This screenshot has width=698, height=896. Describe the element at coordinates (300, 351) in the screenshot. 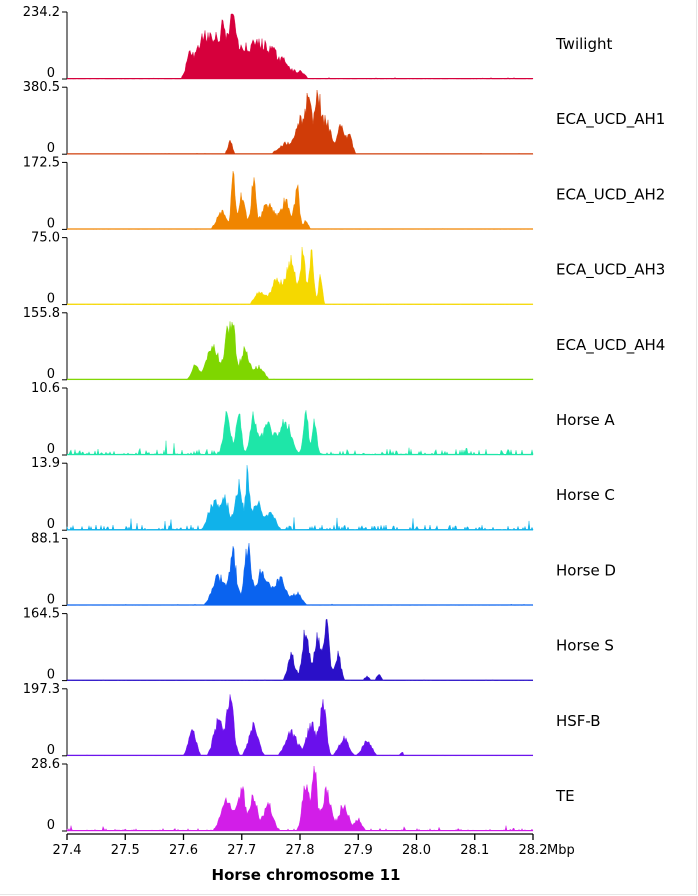

I see `coverage-area-eca-ucd-ah4` at that location.